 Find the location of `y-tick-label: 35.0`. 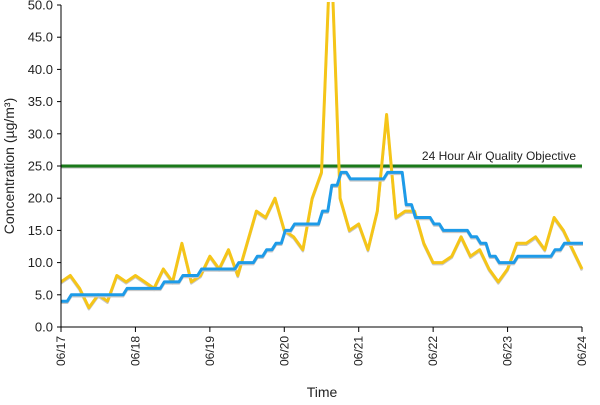

y-tick-label: 35.0 is located at coordinates (40, 101).